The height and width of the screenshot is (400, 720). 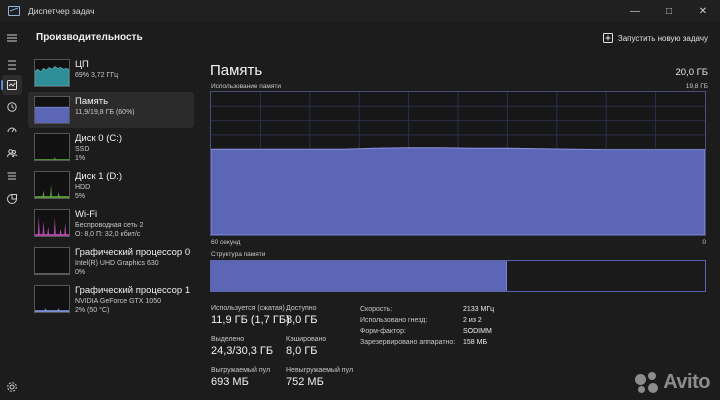 I want to click on run-new-task-label: Запустить новую задачу, so click(x=662, y=38).